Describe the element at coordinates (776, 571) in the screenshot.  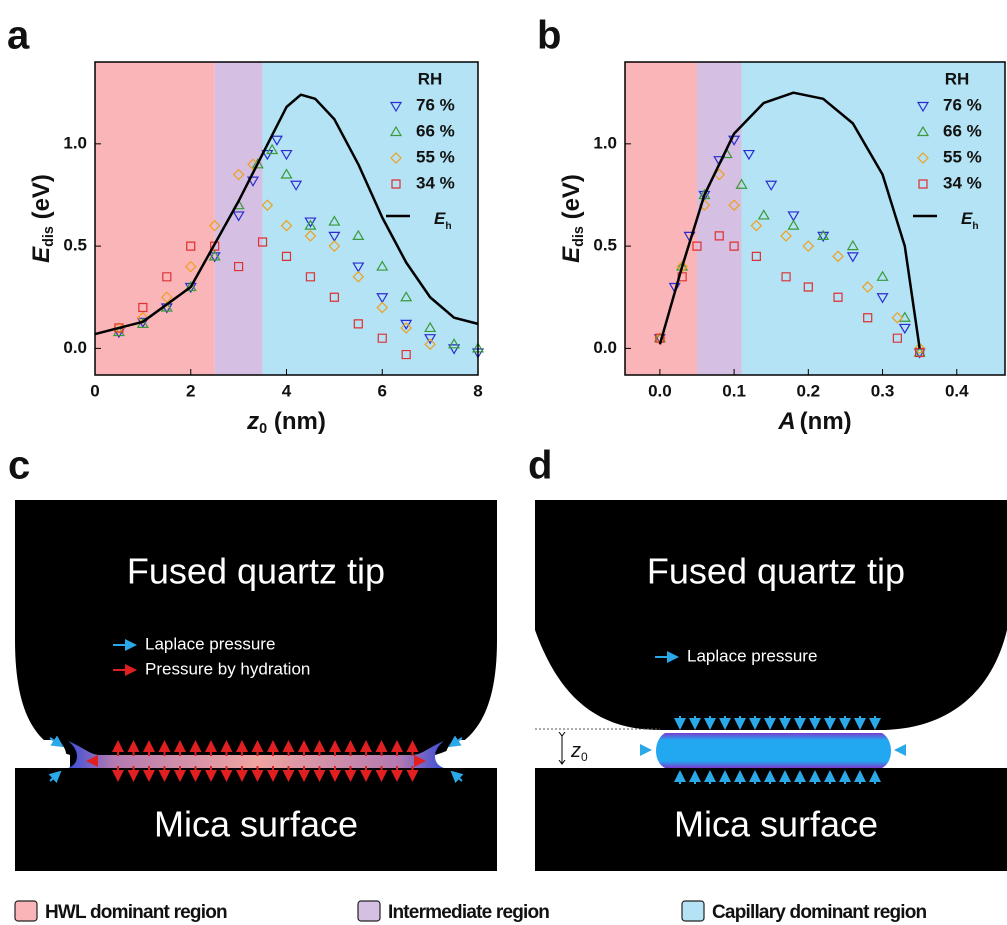
I see `tip-label: Fused quartz tip` at that location.